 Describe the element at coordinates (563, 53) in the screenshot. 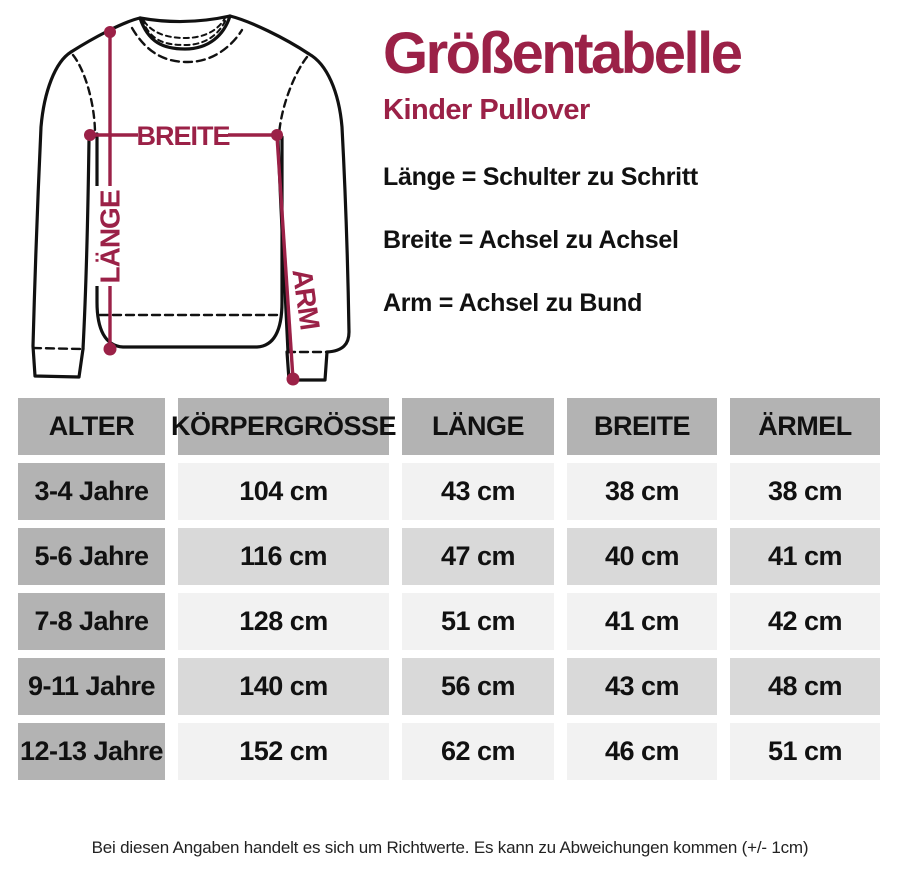

I see `page-title: Größentabelle` at that location.